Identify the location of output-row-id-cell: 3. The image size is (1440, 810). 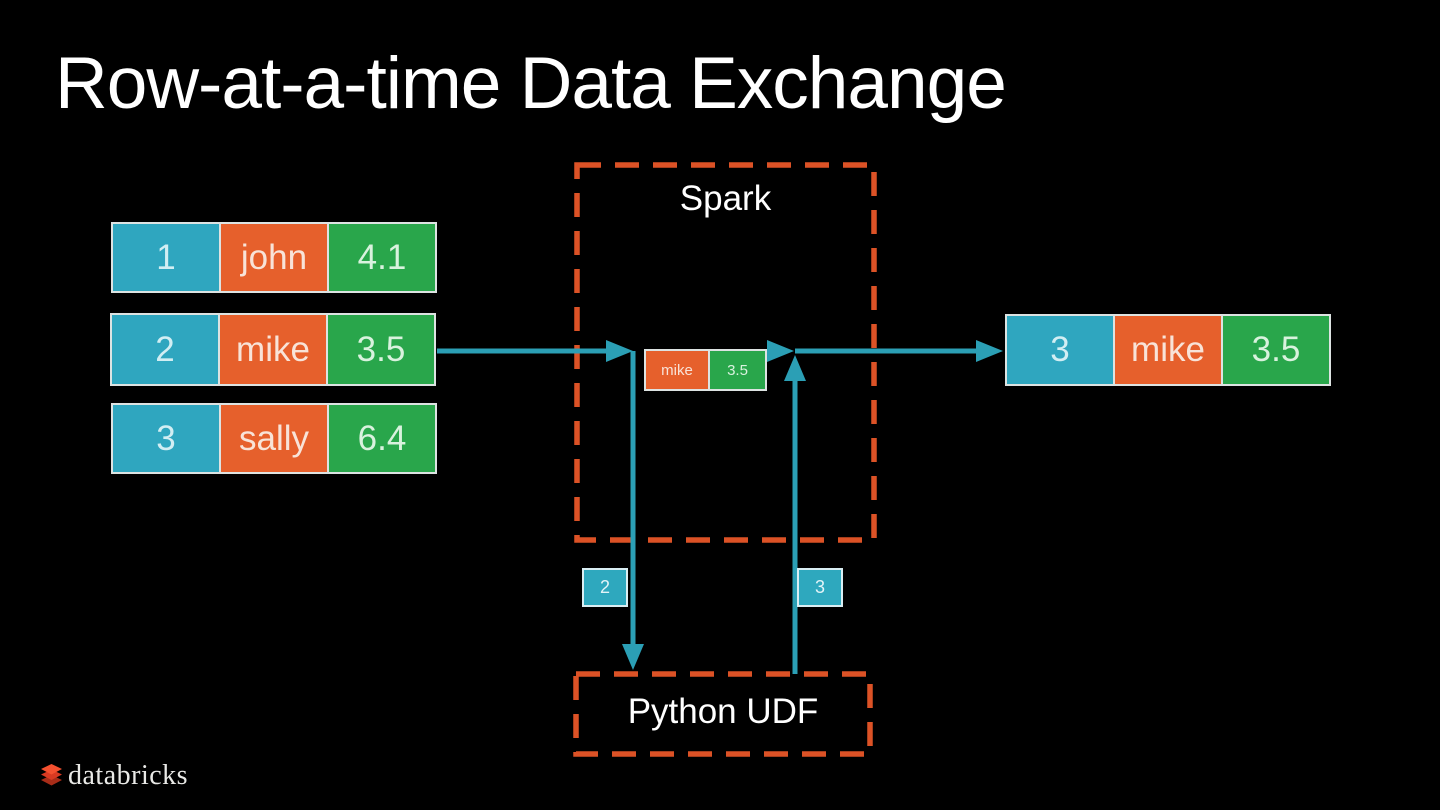
(1060, 350).